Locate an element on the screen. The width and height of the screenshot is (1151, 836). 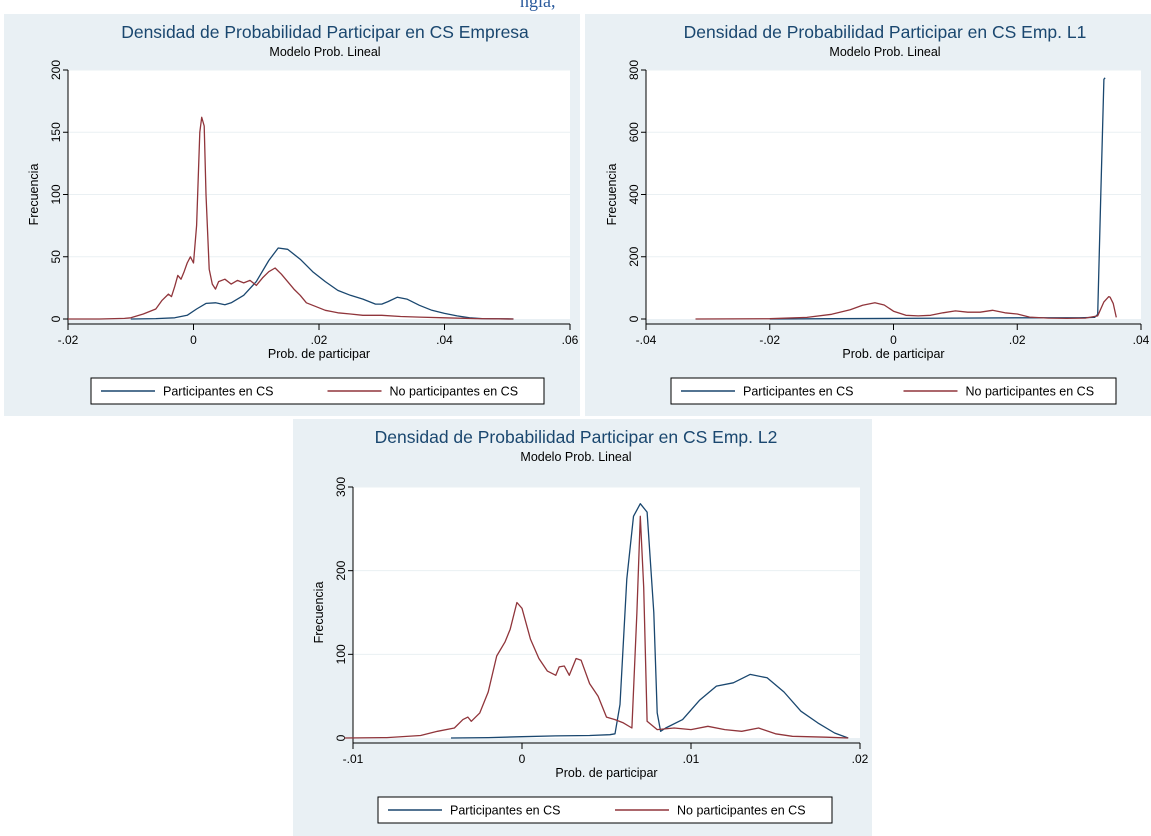
y-tick-label: 800 is located at coordinates (634, 70).